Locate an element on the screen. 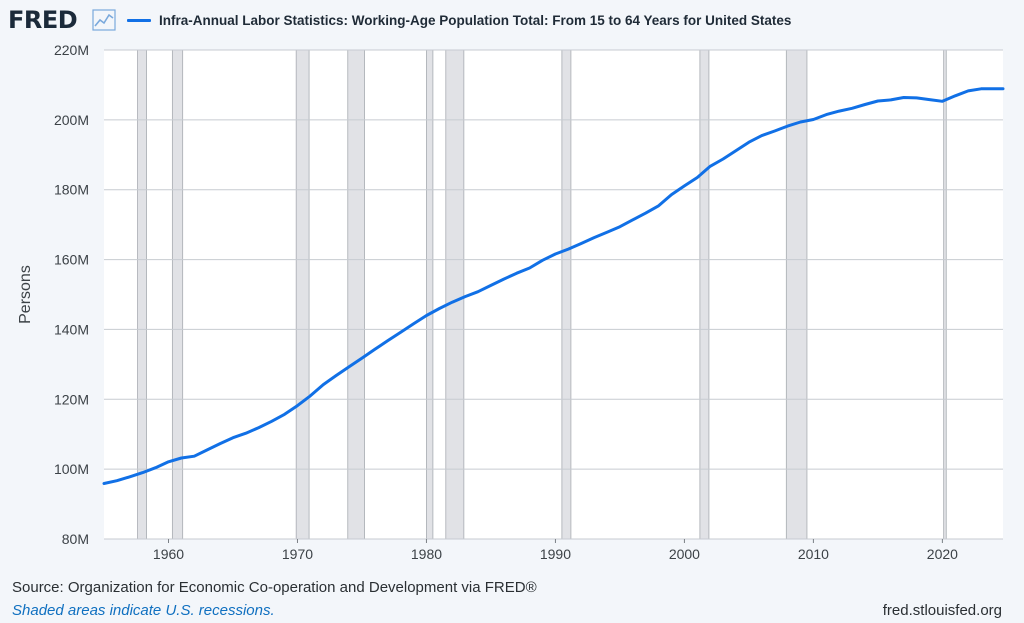  fred-logo: FRED is located at coordinates (43, 20).